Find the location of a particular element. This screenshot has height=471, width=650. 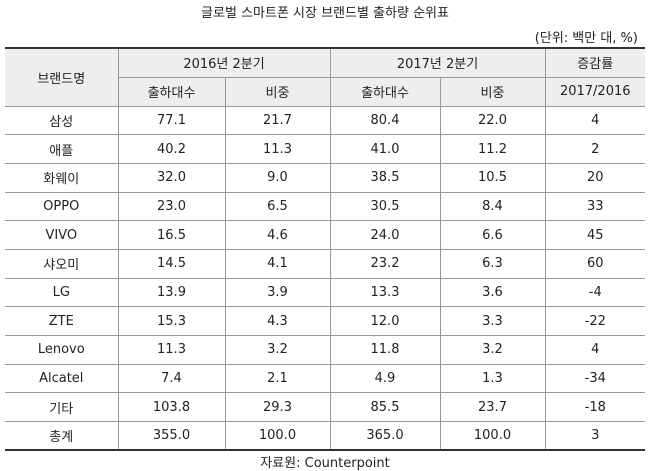

table-row: 샤오미 14.5 4.1 23.2 6.3 60 is located at coordinates (325, 263).